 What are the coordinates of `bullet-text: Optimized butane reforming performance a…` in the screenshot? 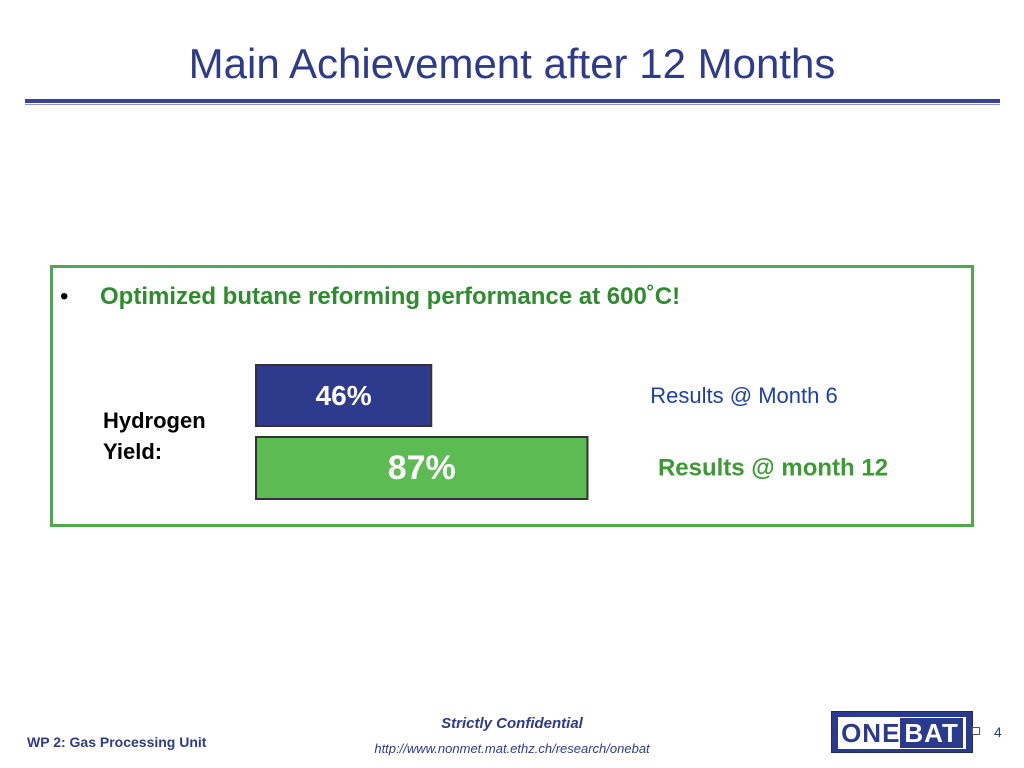 It's located at (390, 296).